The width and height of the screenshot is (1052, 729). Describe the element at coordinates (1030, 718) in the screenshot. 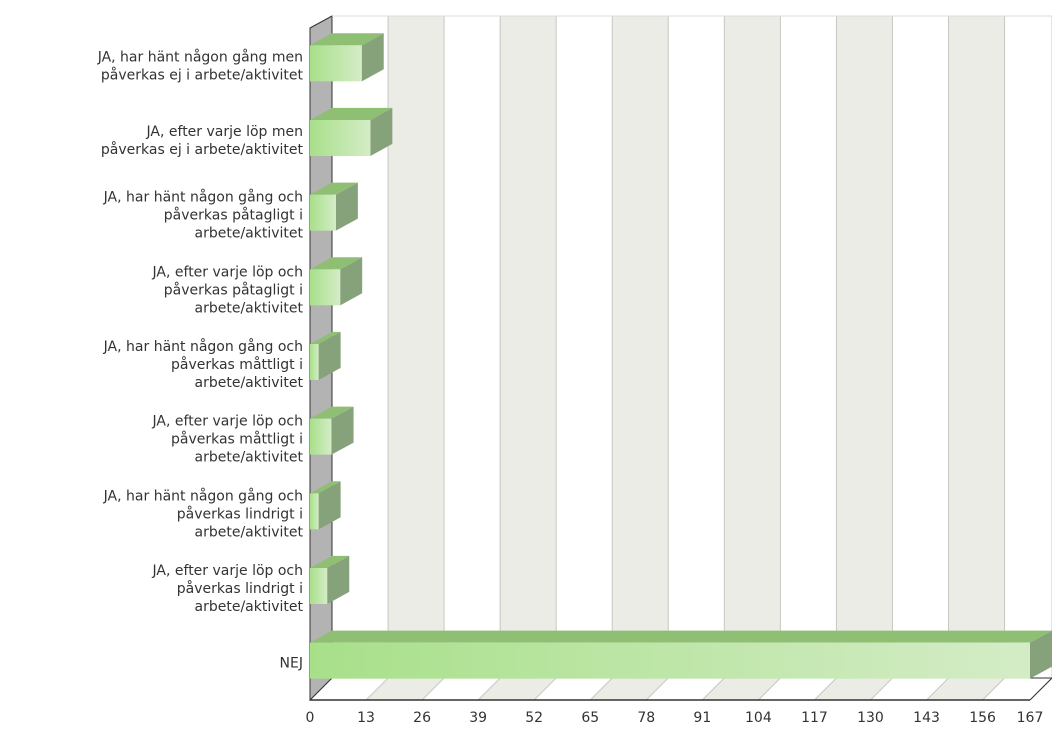

I see `x-tick-label: 167` at that location.